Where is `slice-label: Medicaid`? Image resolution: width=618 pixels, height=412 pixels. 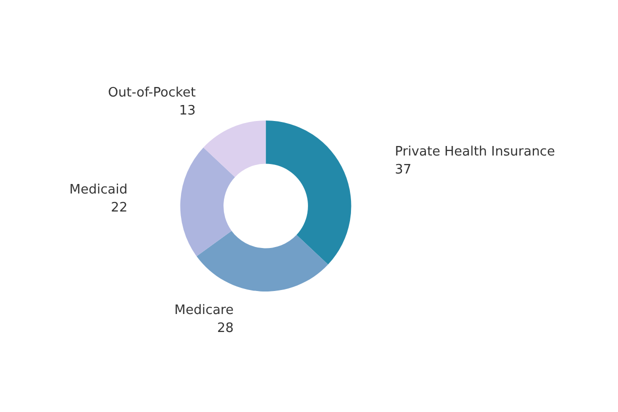 slice-label: Medicaid is located at coordinates (98, 190).